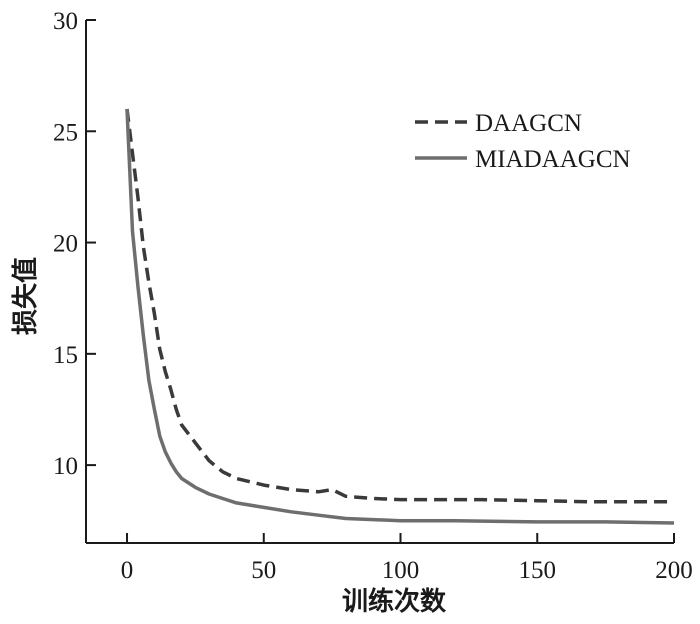  Describe the element at coordinates (127, 570) in the screenshot. I see `x-tick-label: 0` at that location.